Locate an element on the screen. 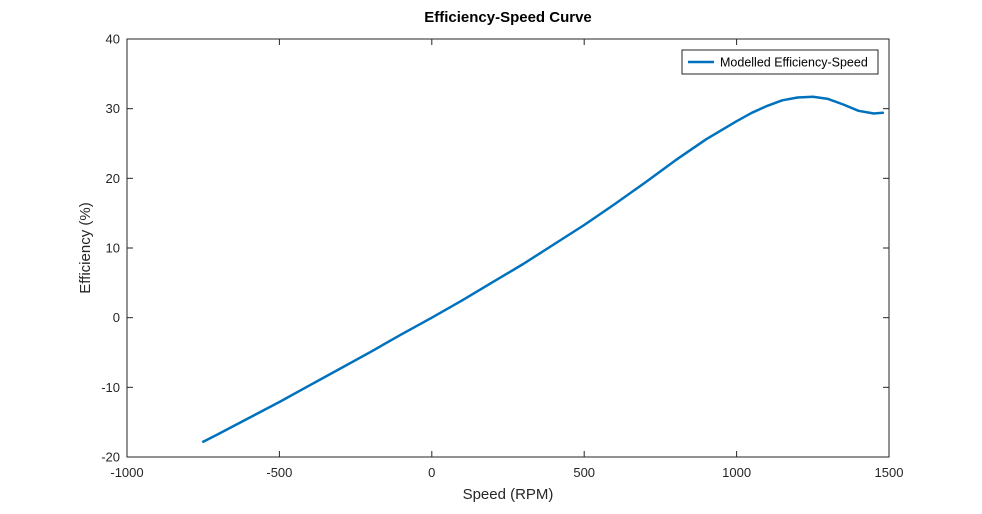  y-tick-label: 20 is located at coordinates (113, 178).